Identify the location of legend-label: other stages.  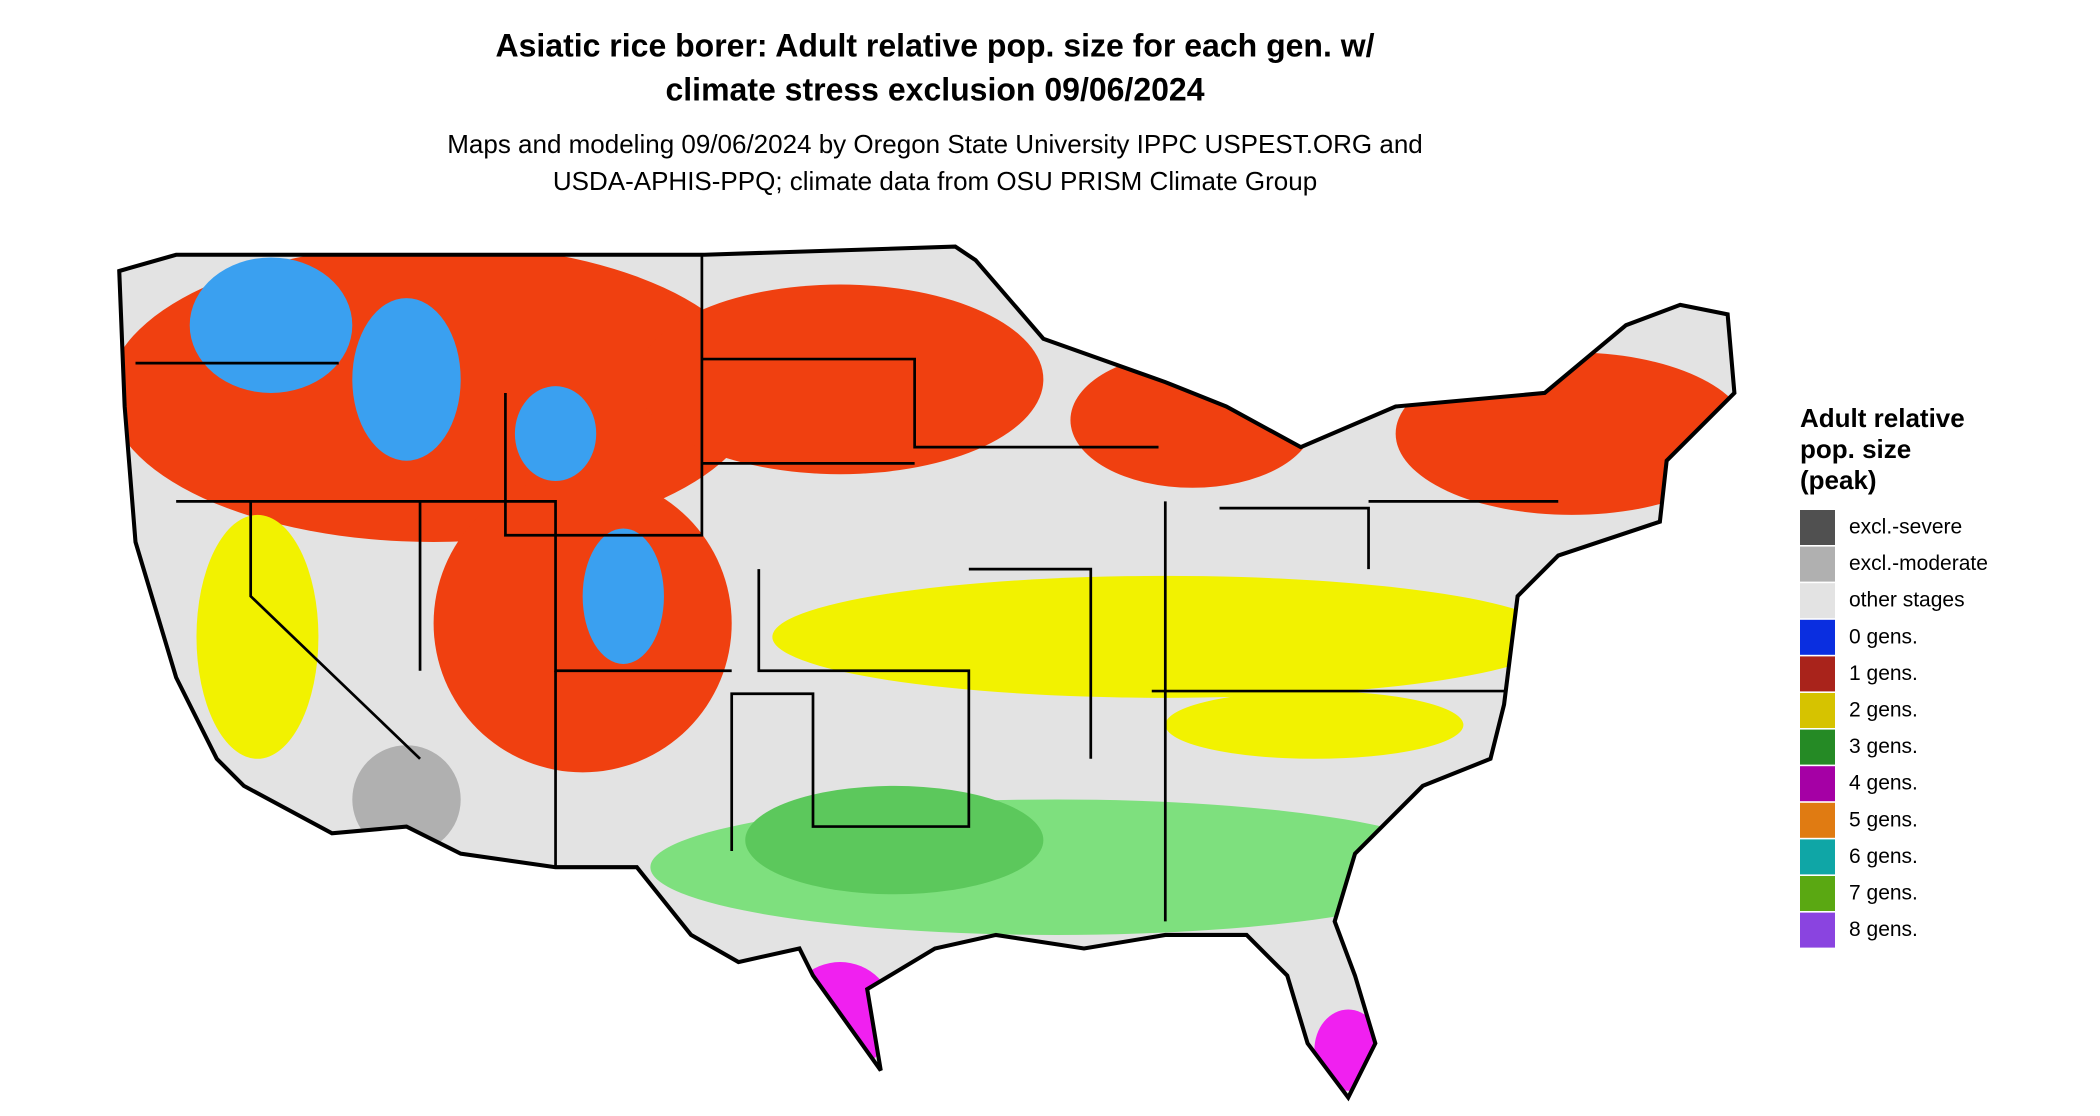
(1907, 600).